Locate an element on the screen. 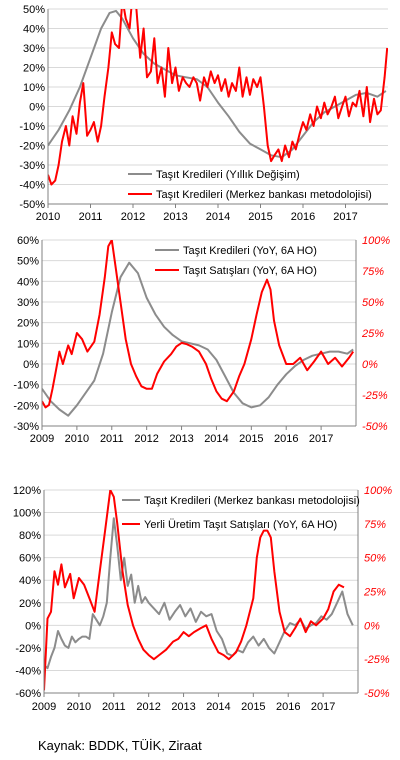 This screenshot has width=400, height=760. chart2-y-tick-labels: 60% 50% 40% 30% 20% 10% 0% -10% -20% -30% is located at coordinates (26, 334).